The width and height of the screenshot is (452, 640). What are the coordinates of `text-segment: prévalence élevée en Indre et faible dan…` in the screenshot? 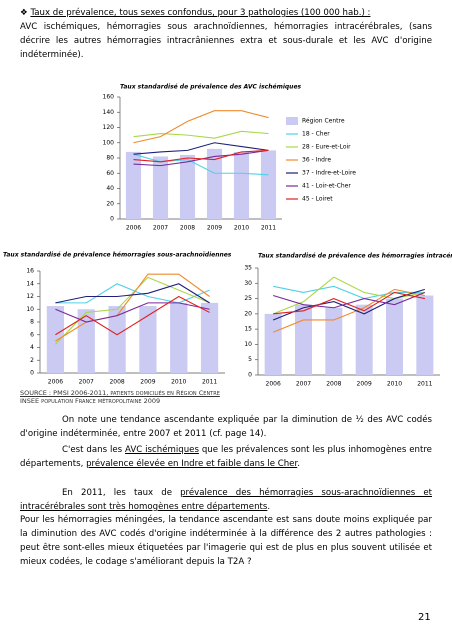 It's located at (192, 464).